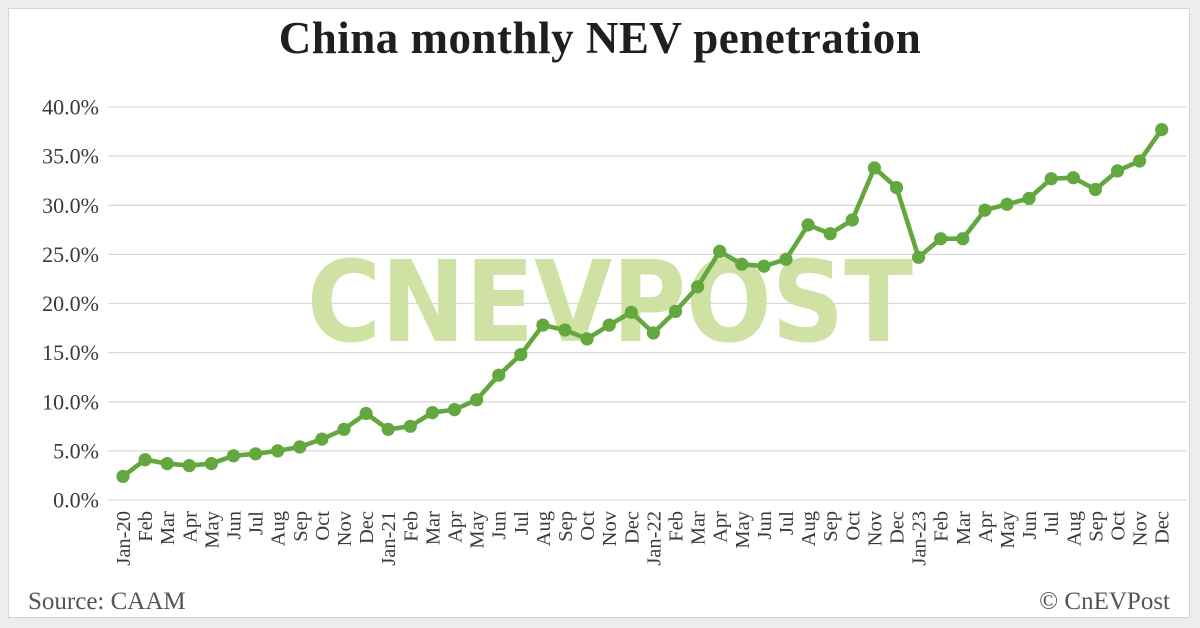  What do you see at coordinates (70, 156) in the screenshot?
I see `y-axis-label: 35.0%` at bounding box center [70, 156].